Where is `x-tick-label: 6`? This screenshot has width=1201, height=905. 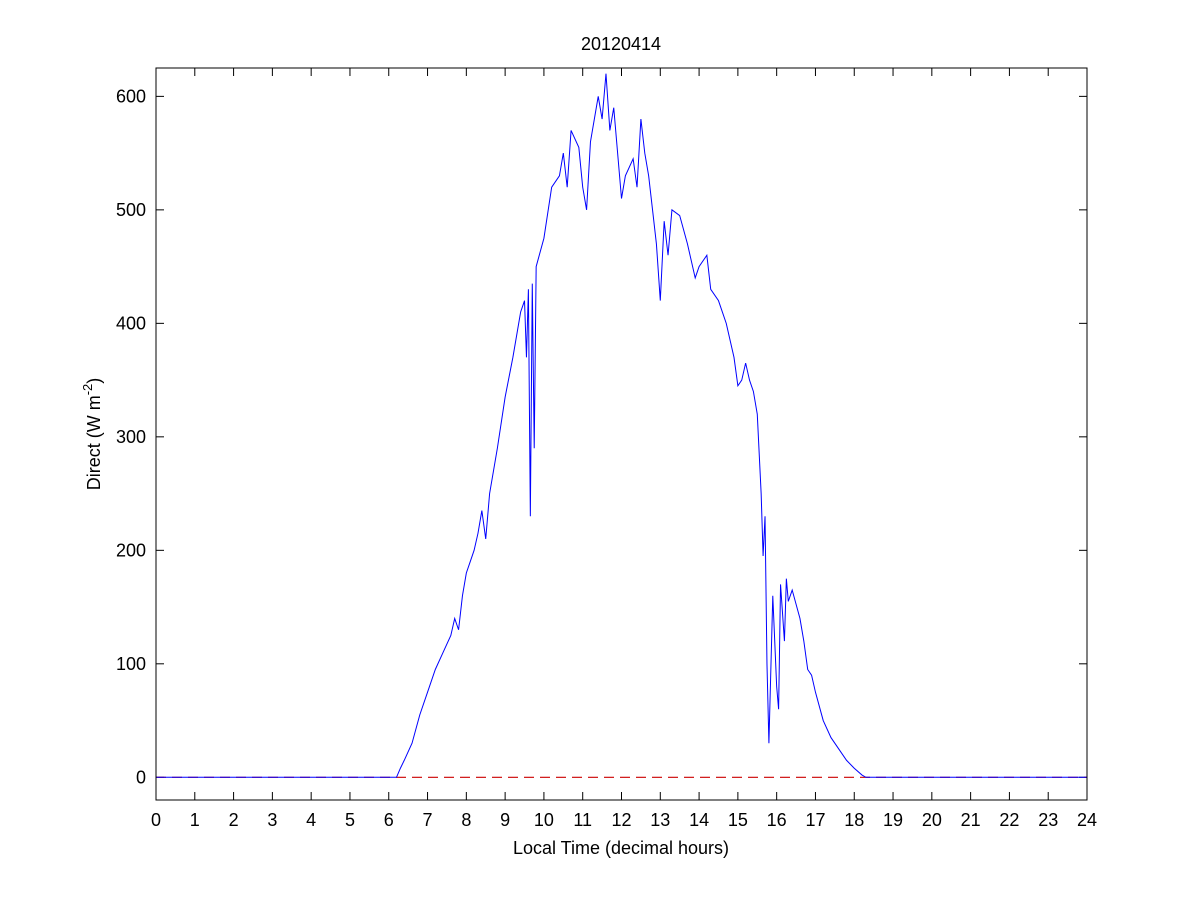 x-tick-label: 6 is located at coordinates (389, 820).